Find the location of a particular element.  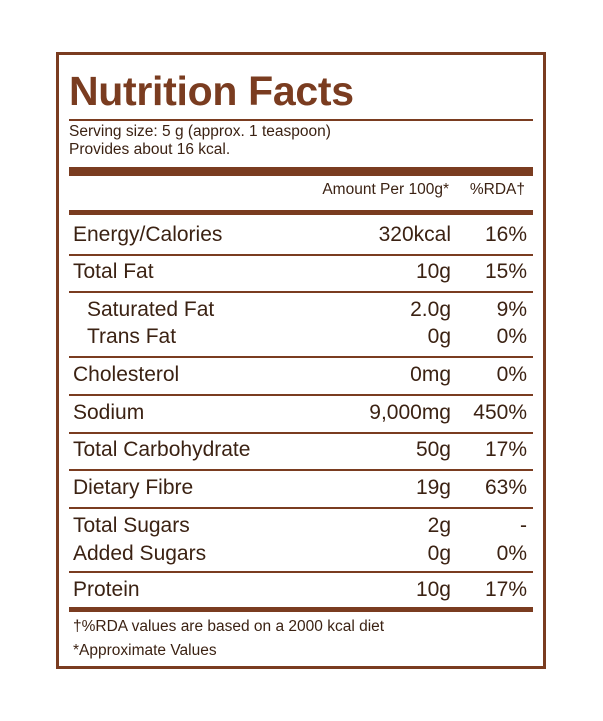

nutrient-rda: 15% is located at coordinates (505, 271).